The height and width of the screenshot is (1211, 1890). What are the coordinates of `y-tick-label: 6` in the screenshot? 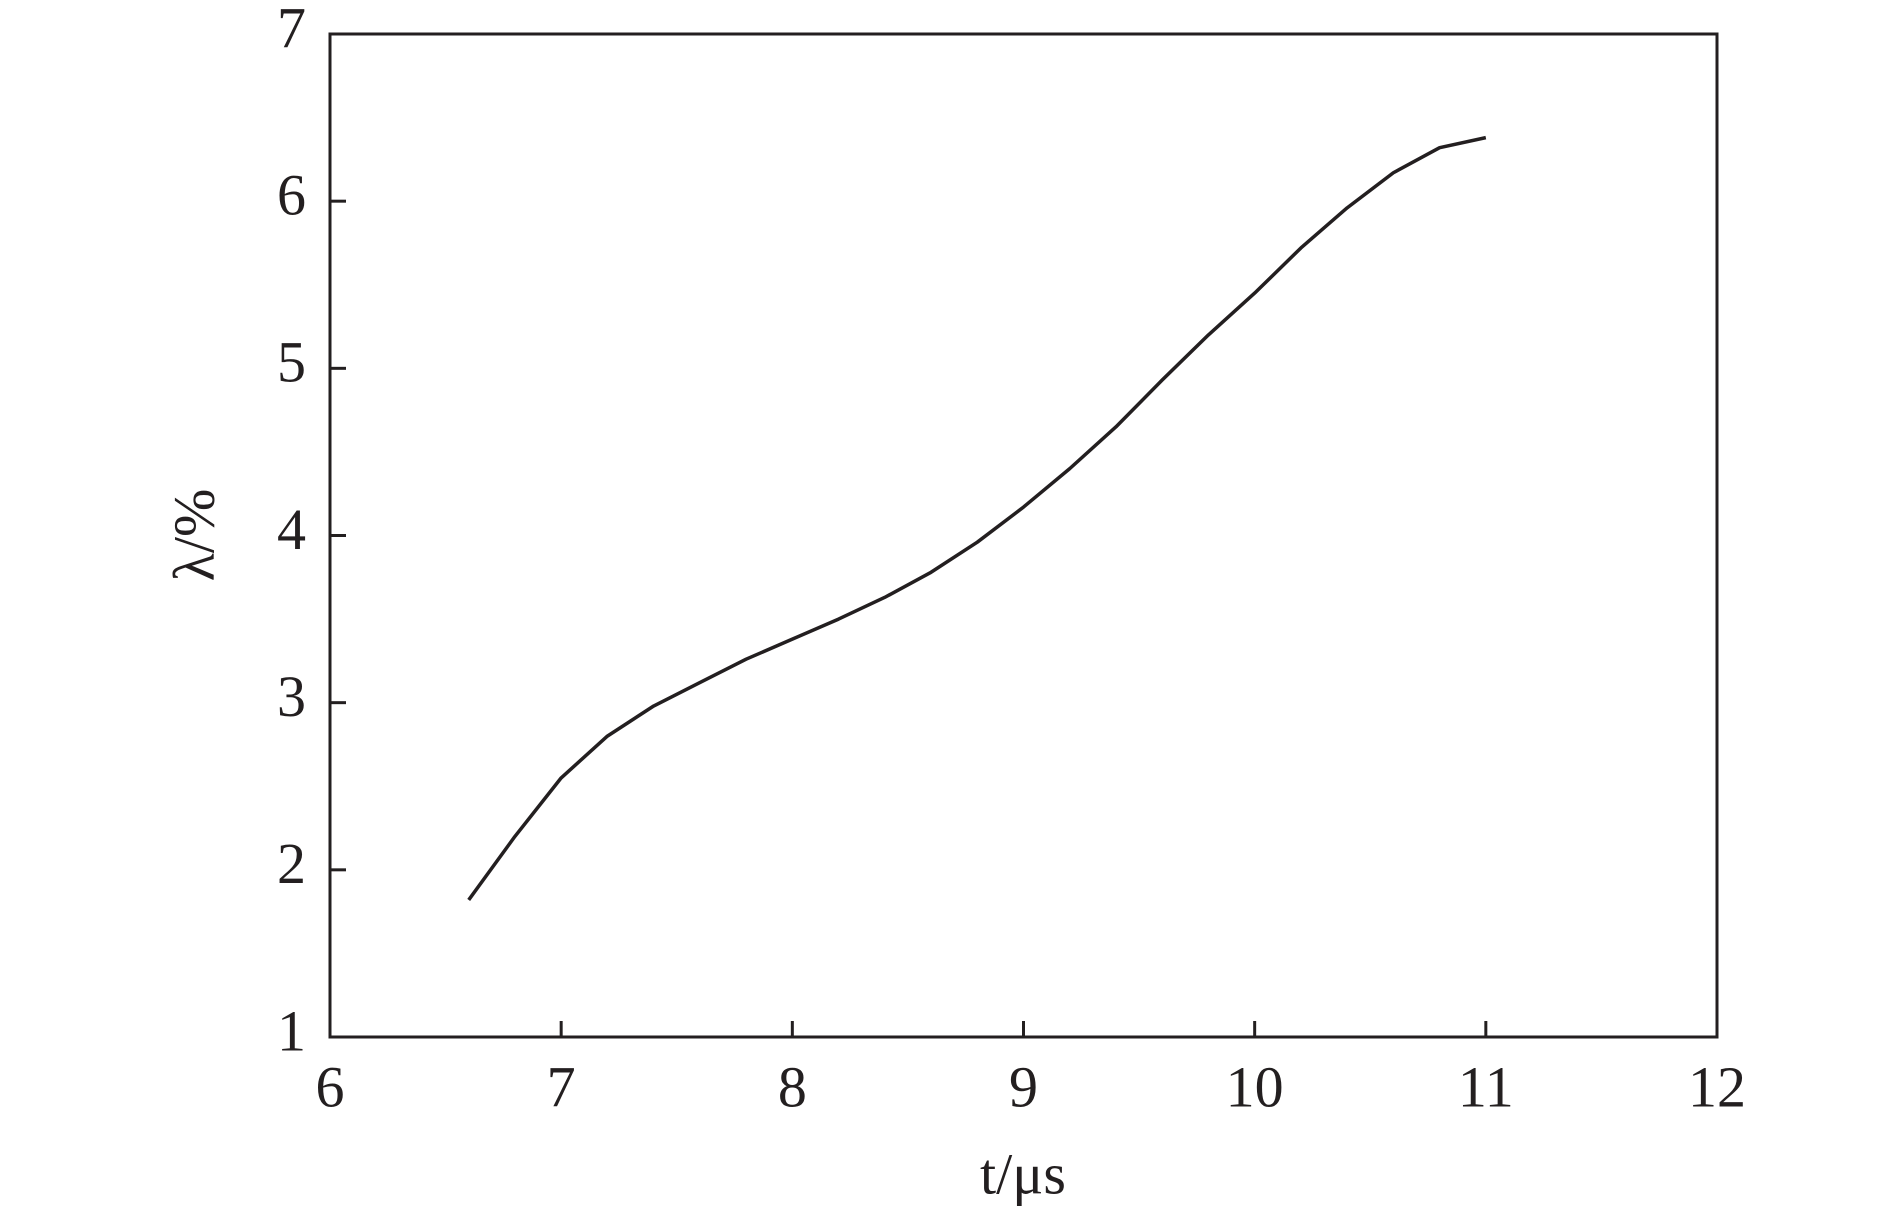 It's located at (291, 194).